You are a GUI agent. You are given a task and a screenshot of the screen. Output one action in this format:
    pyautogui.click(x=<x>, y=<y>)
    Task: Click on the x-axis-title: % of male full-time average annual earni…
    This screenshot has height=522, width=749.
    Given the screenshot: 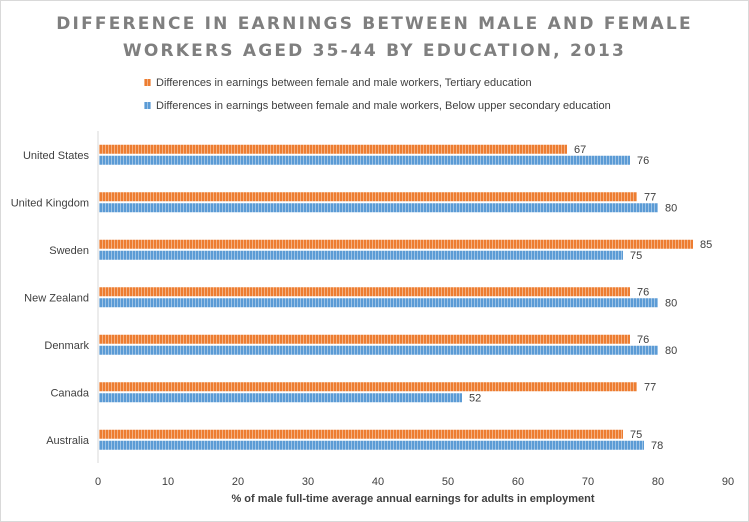 What is the action you would take?
    pyautogui.click(x=412, y=499)
    